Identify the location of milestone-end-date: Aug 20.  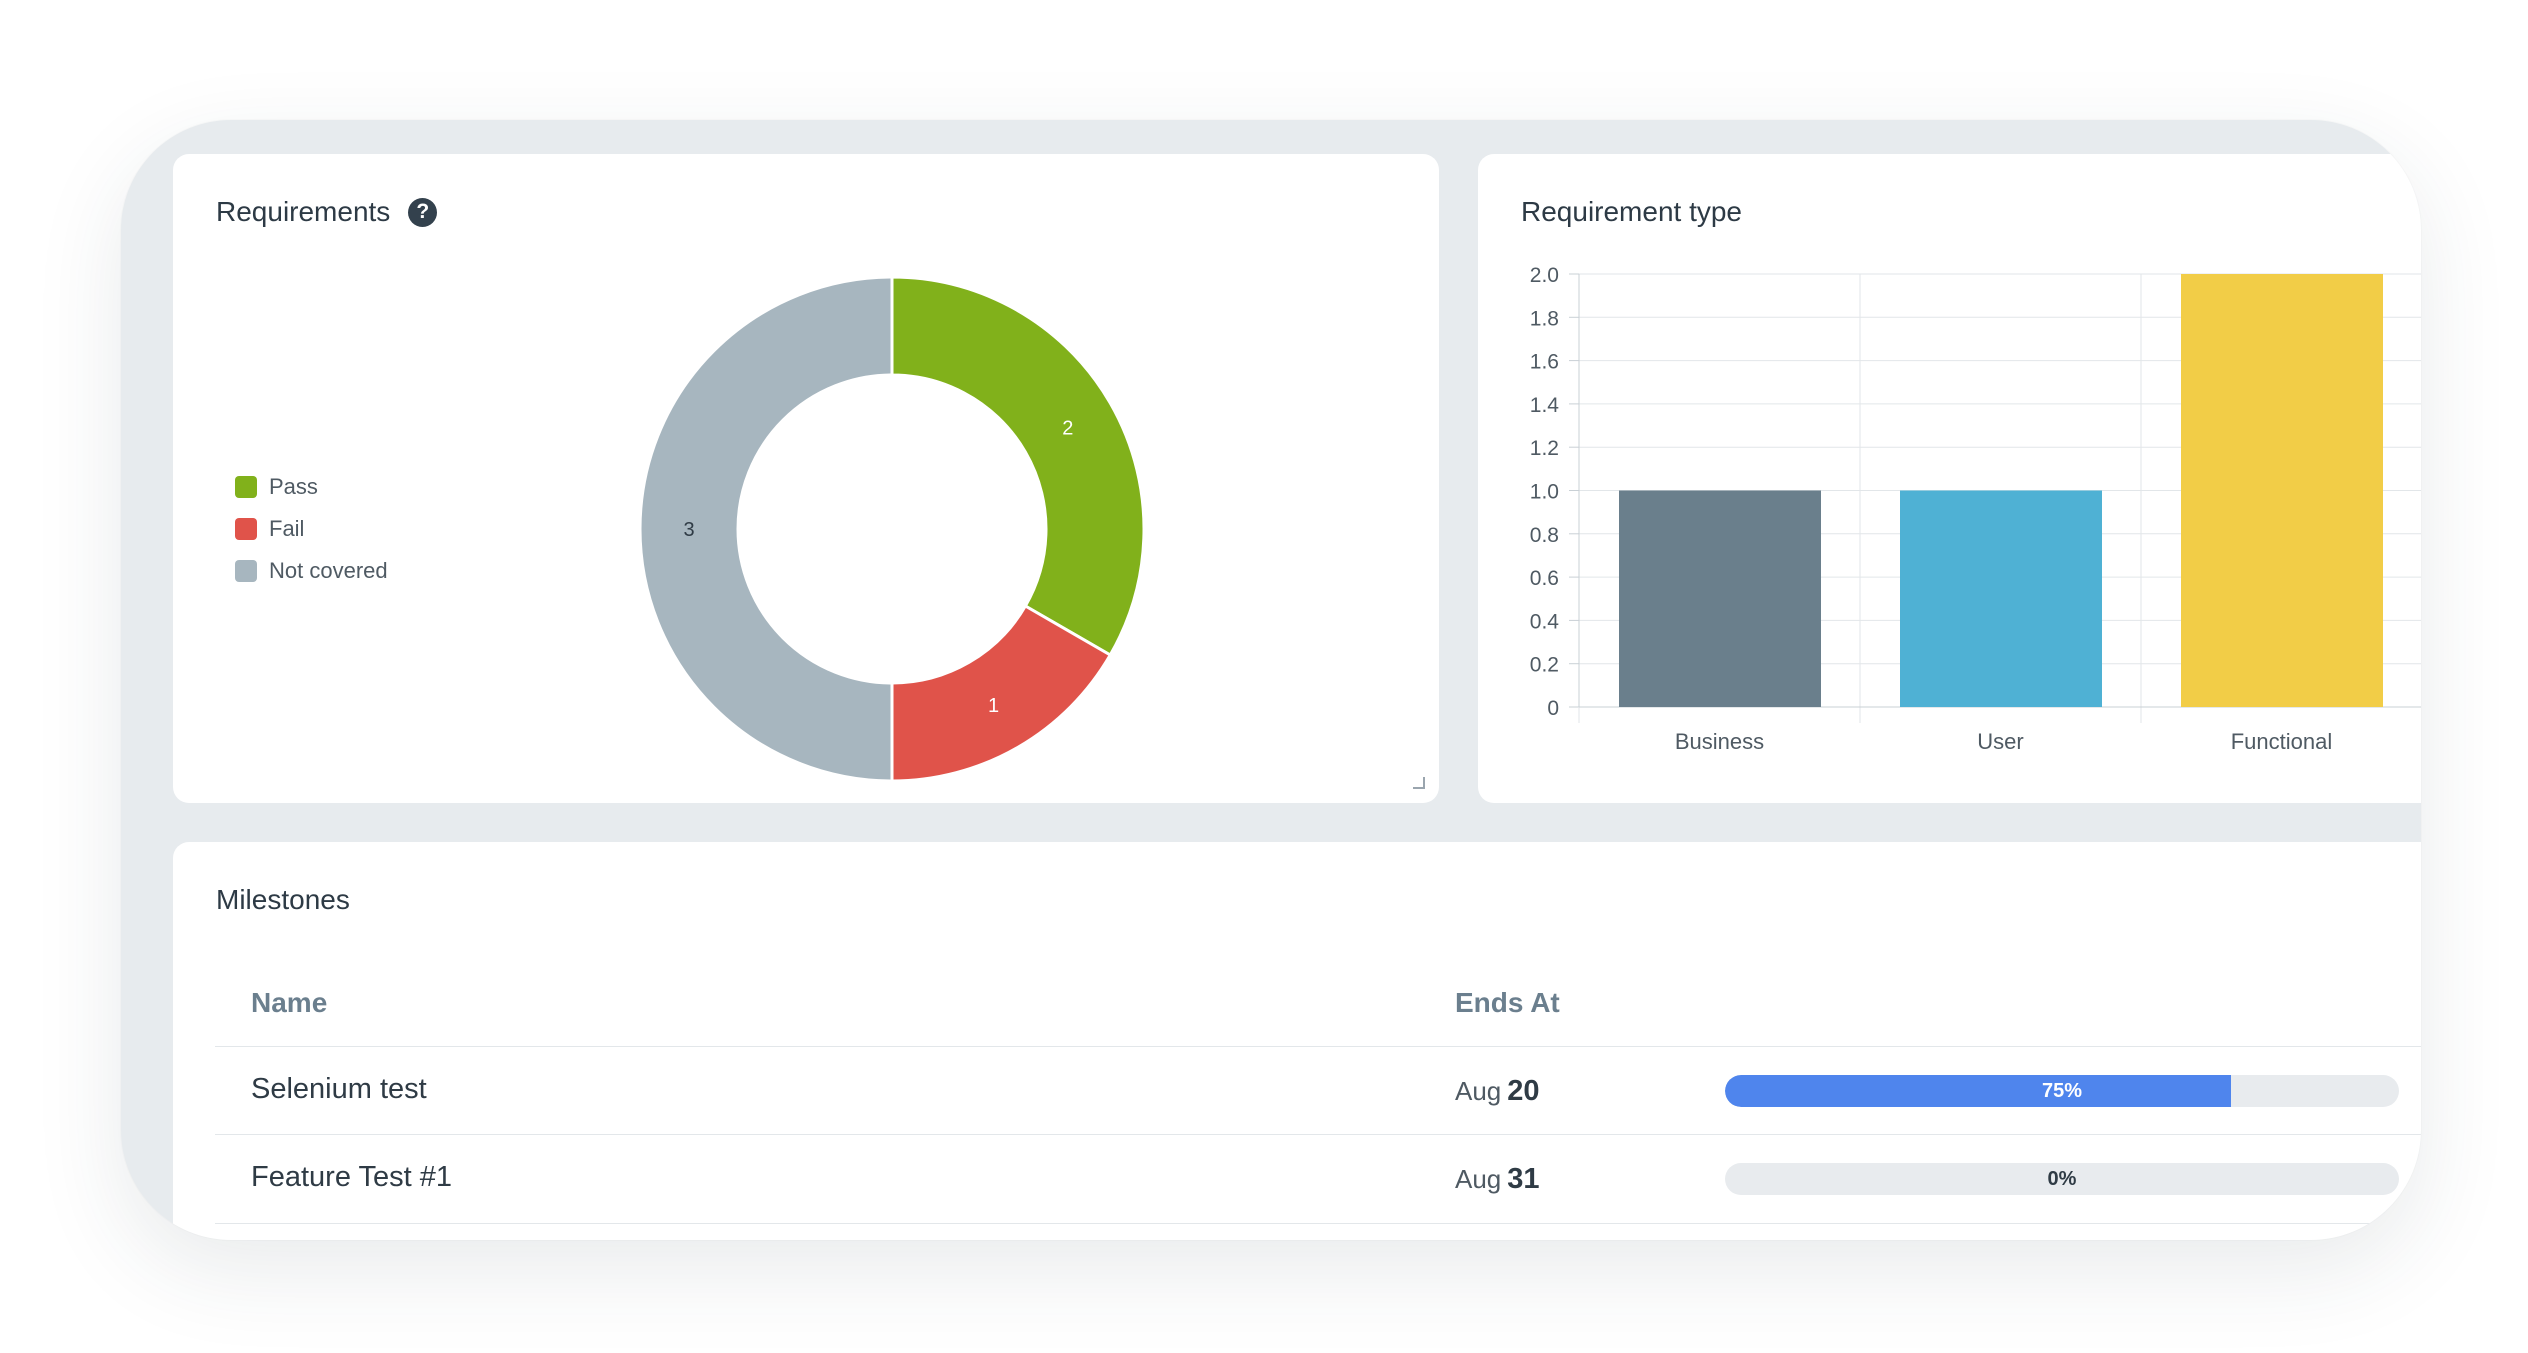
(1497, 1091).